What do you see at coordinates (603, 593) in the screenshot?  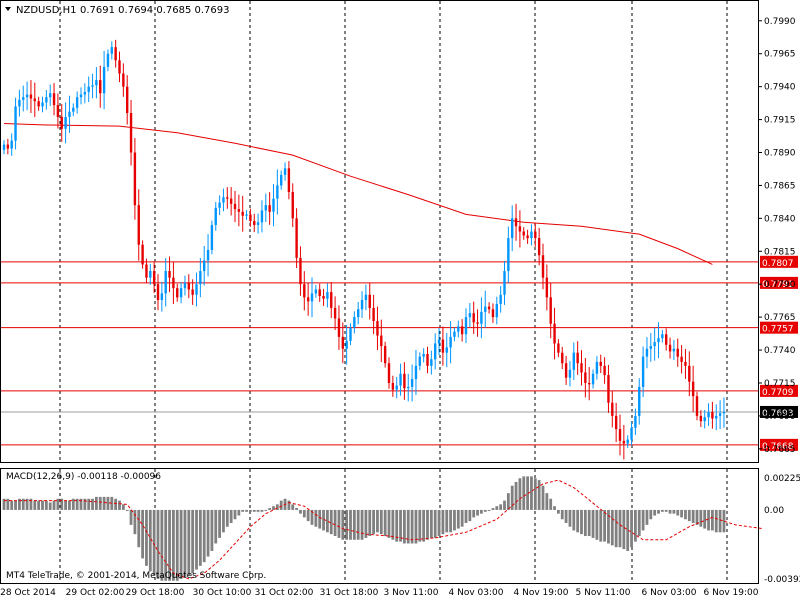 I see `x-tick-label: 5 Nov 11:00` at bounding box center [603, 593].